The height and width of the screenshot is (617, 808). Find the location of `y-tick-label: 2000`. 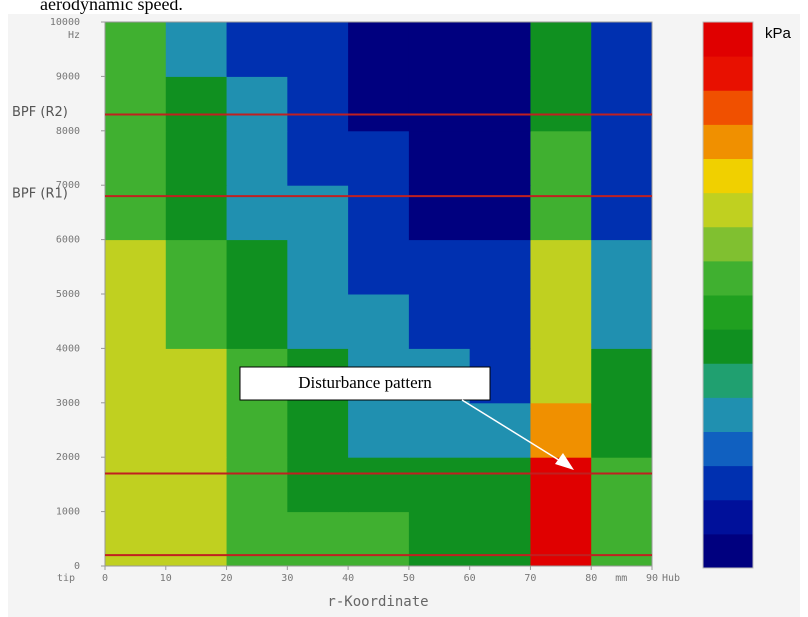

y-tick-label: 2000 is located at coordinates (68, 457).